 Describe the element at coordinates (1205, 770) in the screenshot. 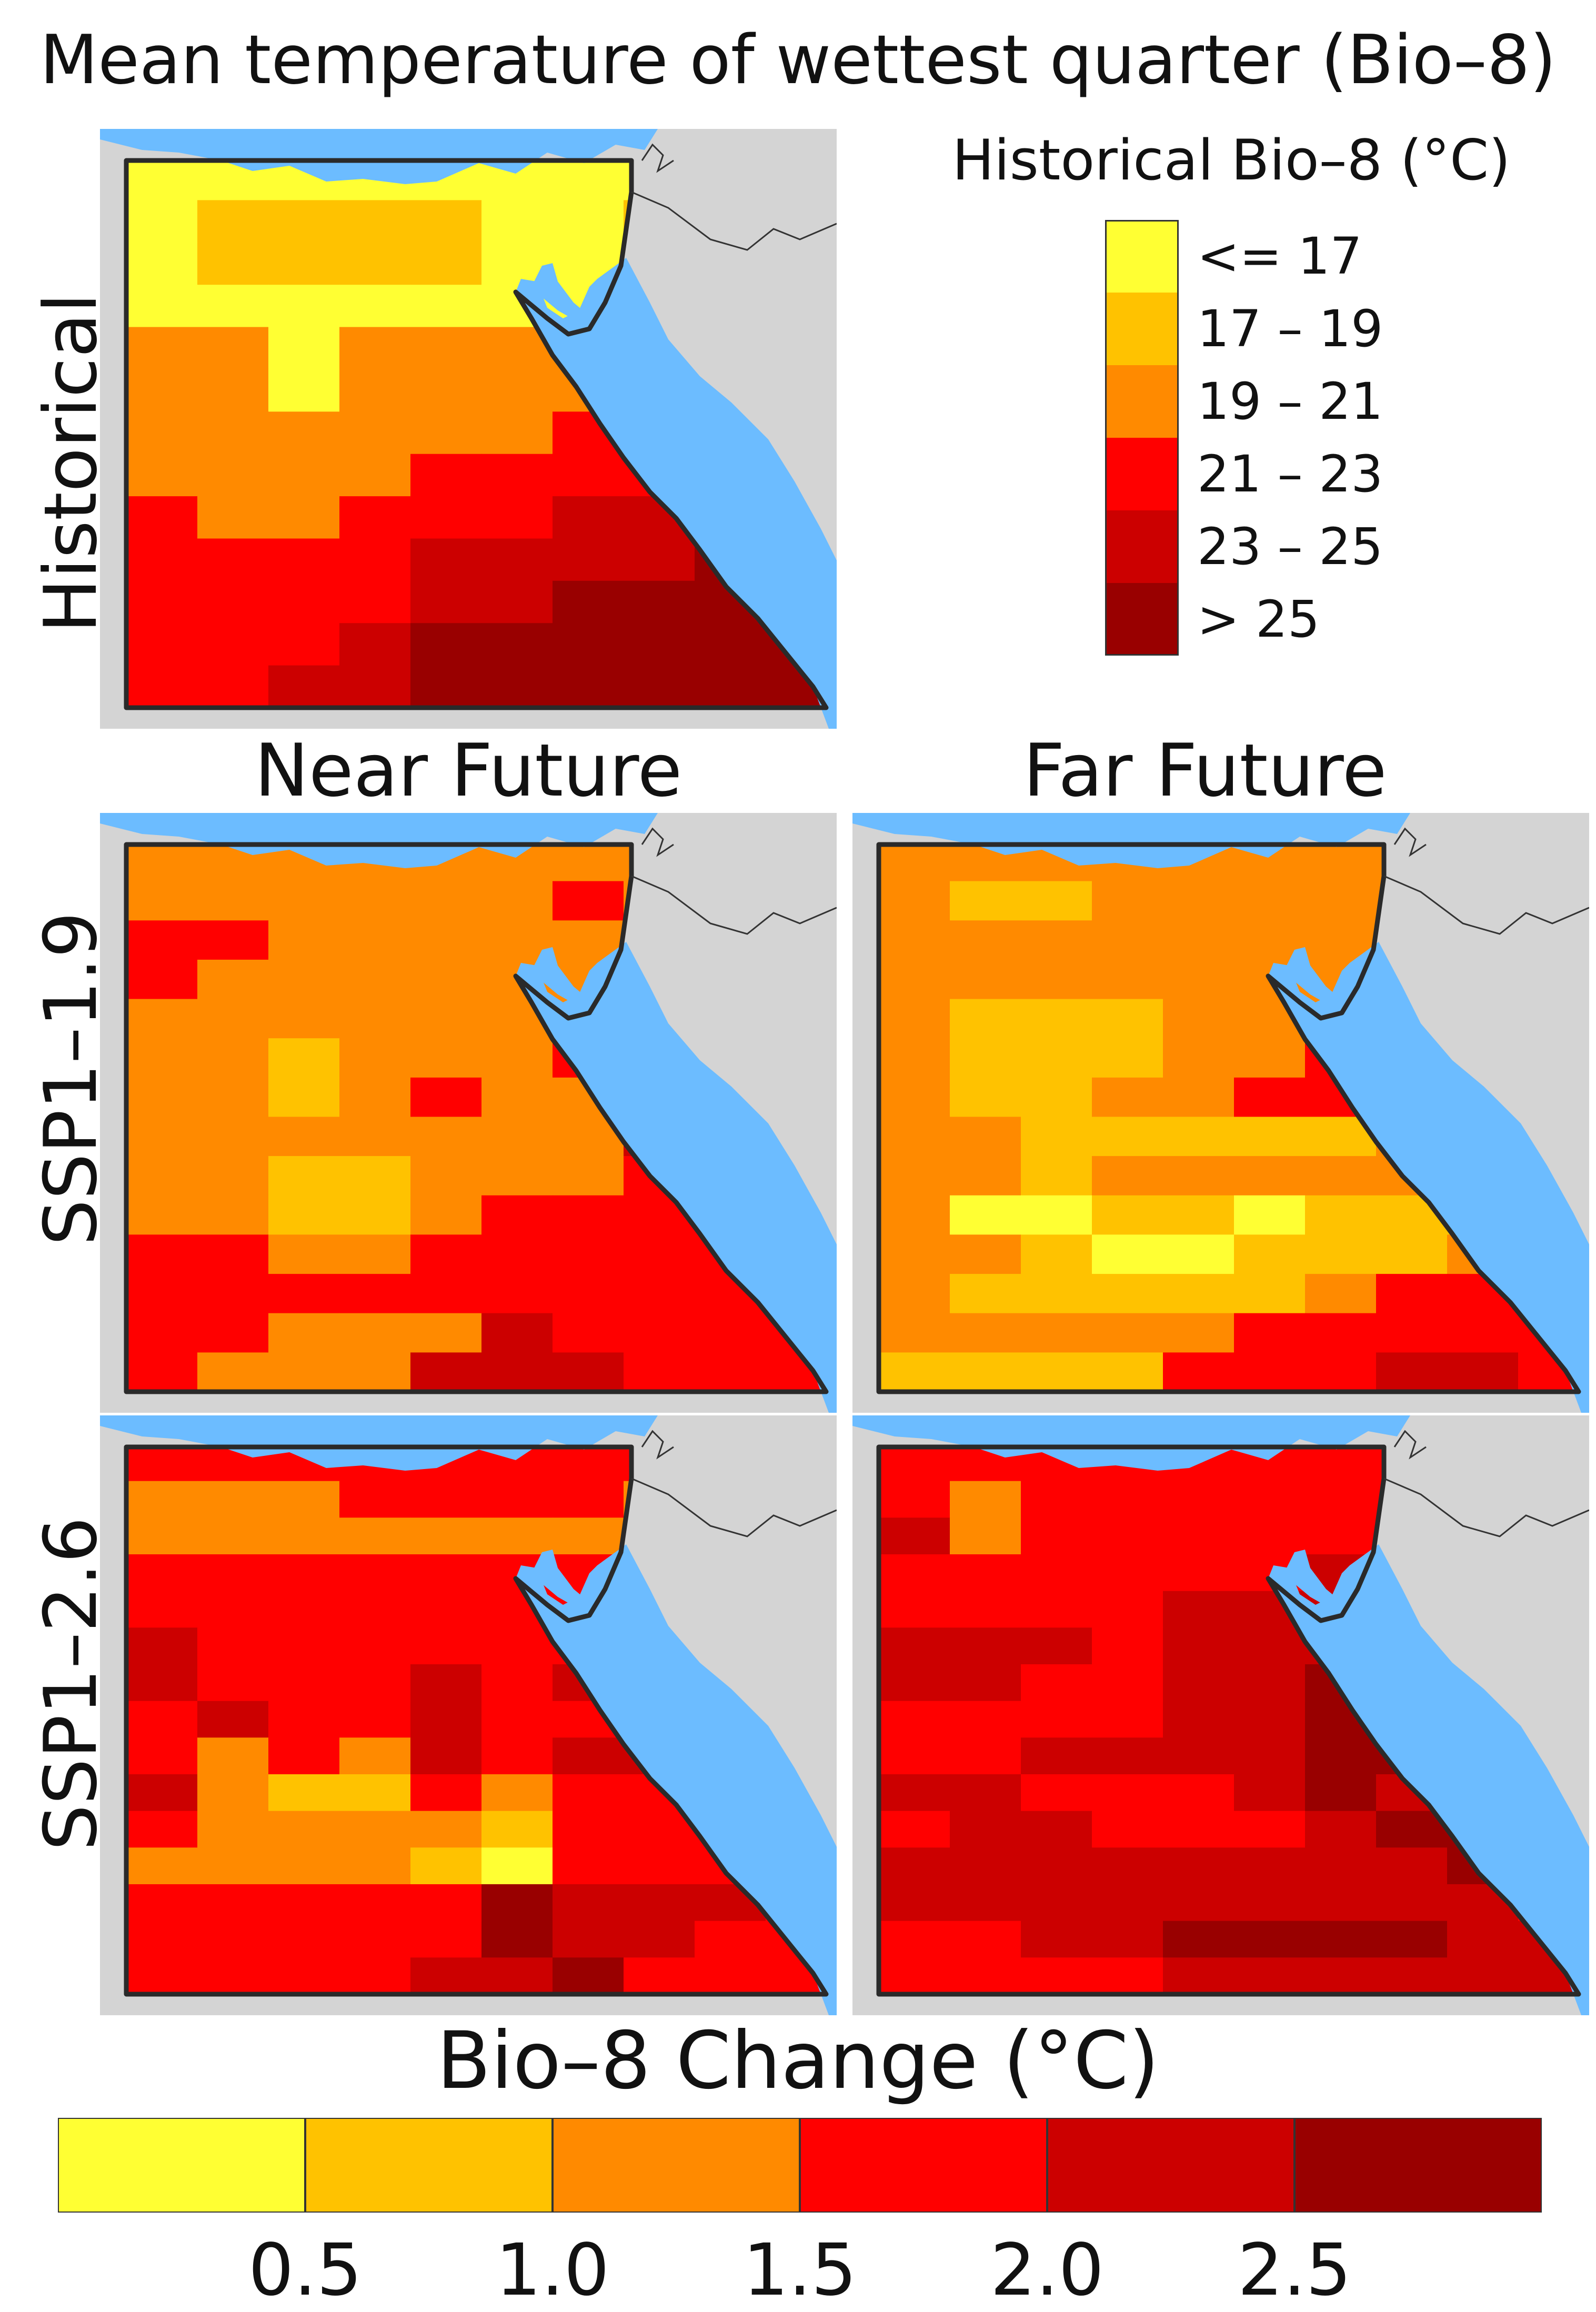

I see `column-title-far-future: Far Future` at that location.